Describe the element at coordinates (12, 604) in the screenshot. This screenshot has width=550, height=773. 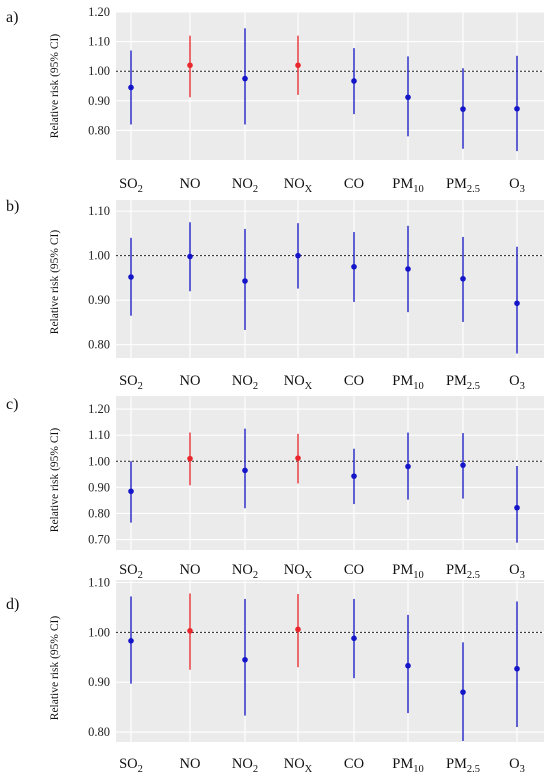
I see `panel-label: d)` at that location.